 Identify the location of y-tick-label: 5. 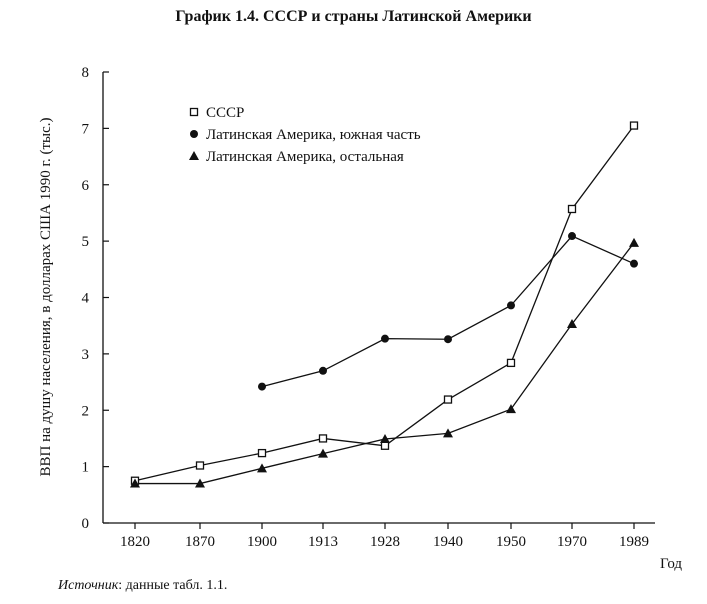
(86, 242).